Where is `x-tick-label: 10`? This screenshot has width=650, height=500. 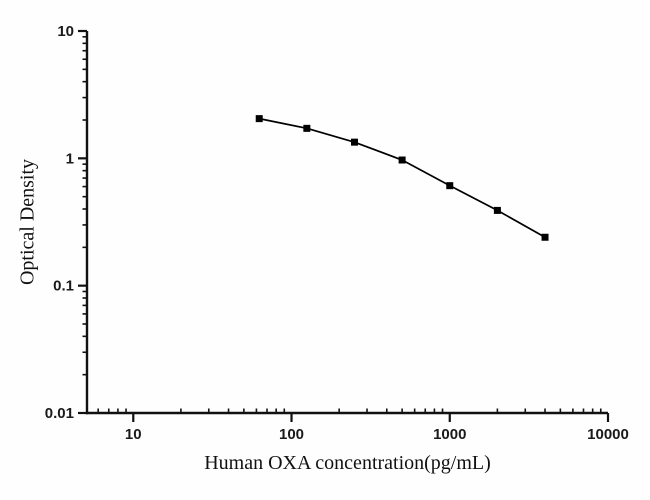 x-tick-label: 10 is located at coordinates (133, 434).